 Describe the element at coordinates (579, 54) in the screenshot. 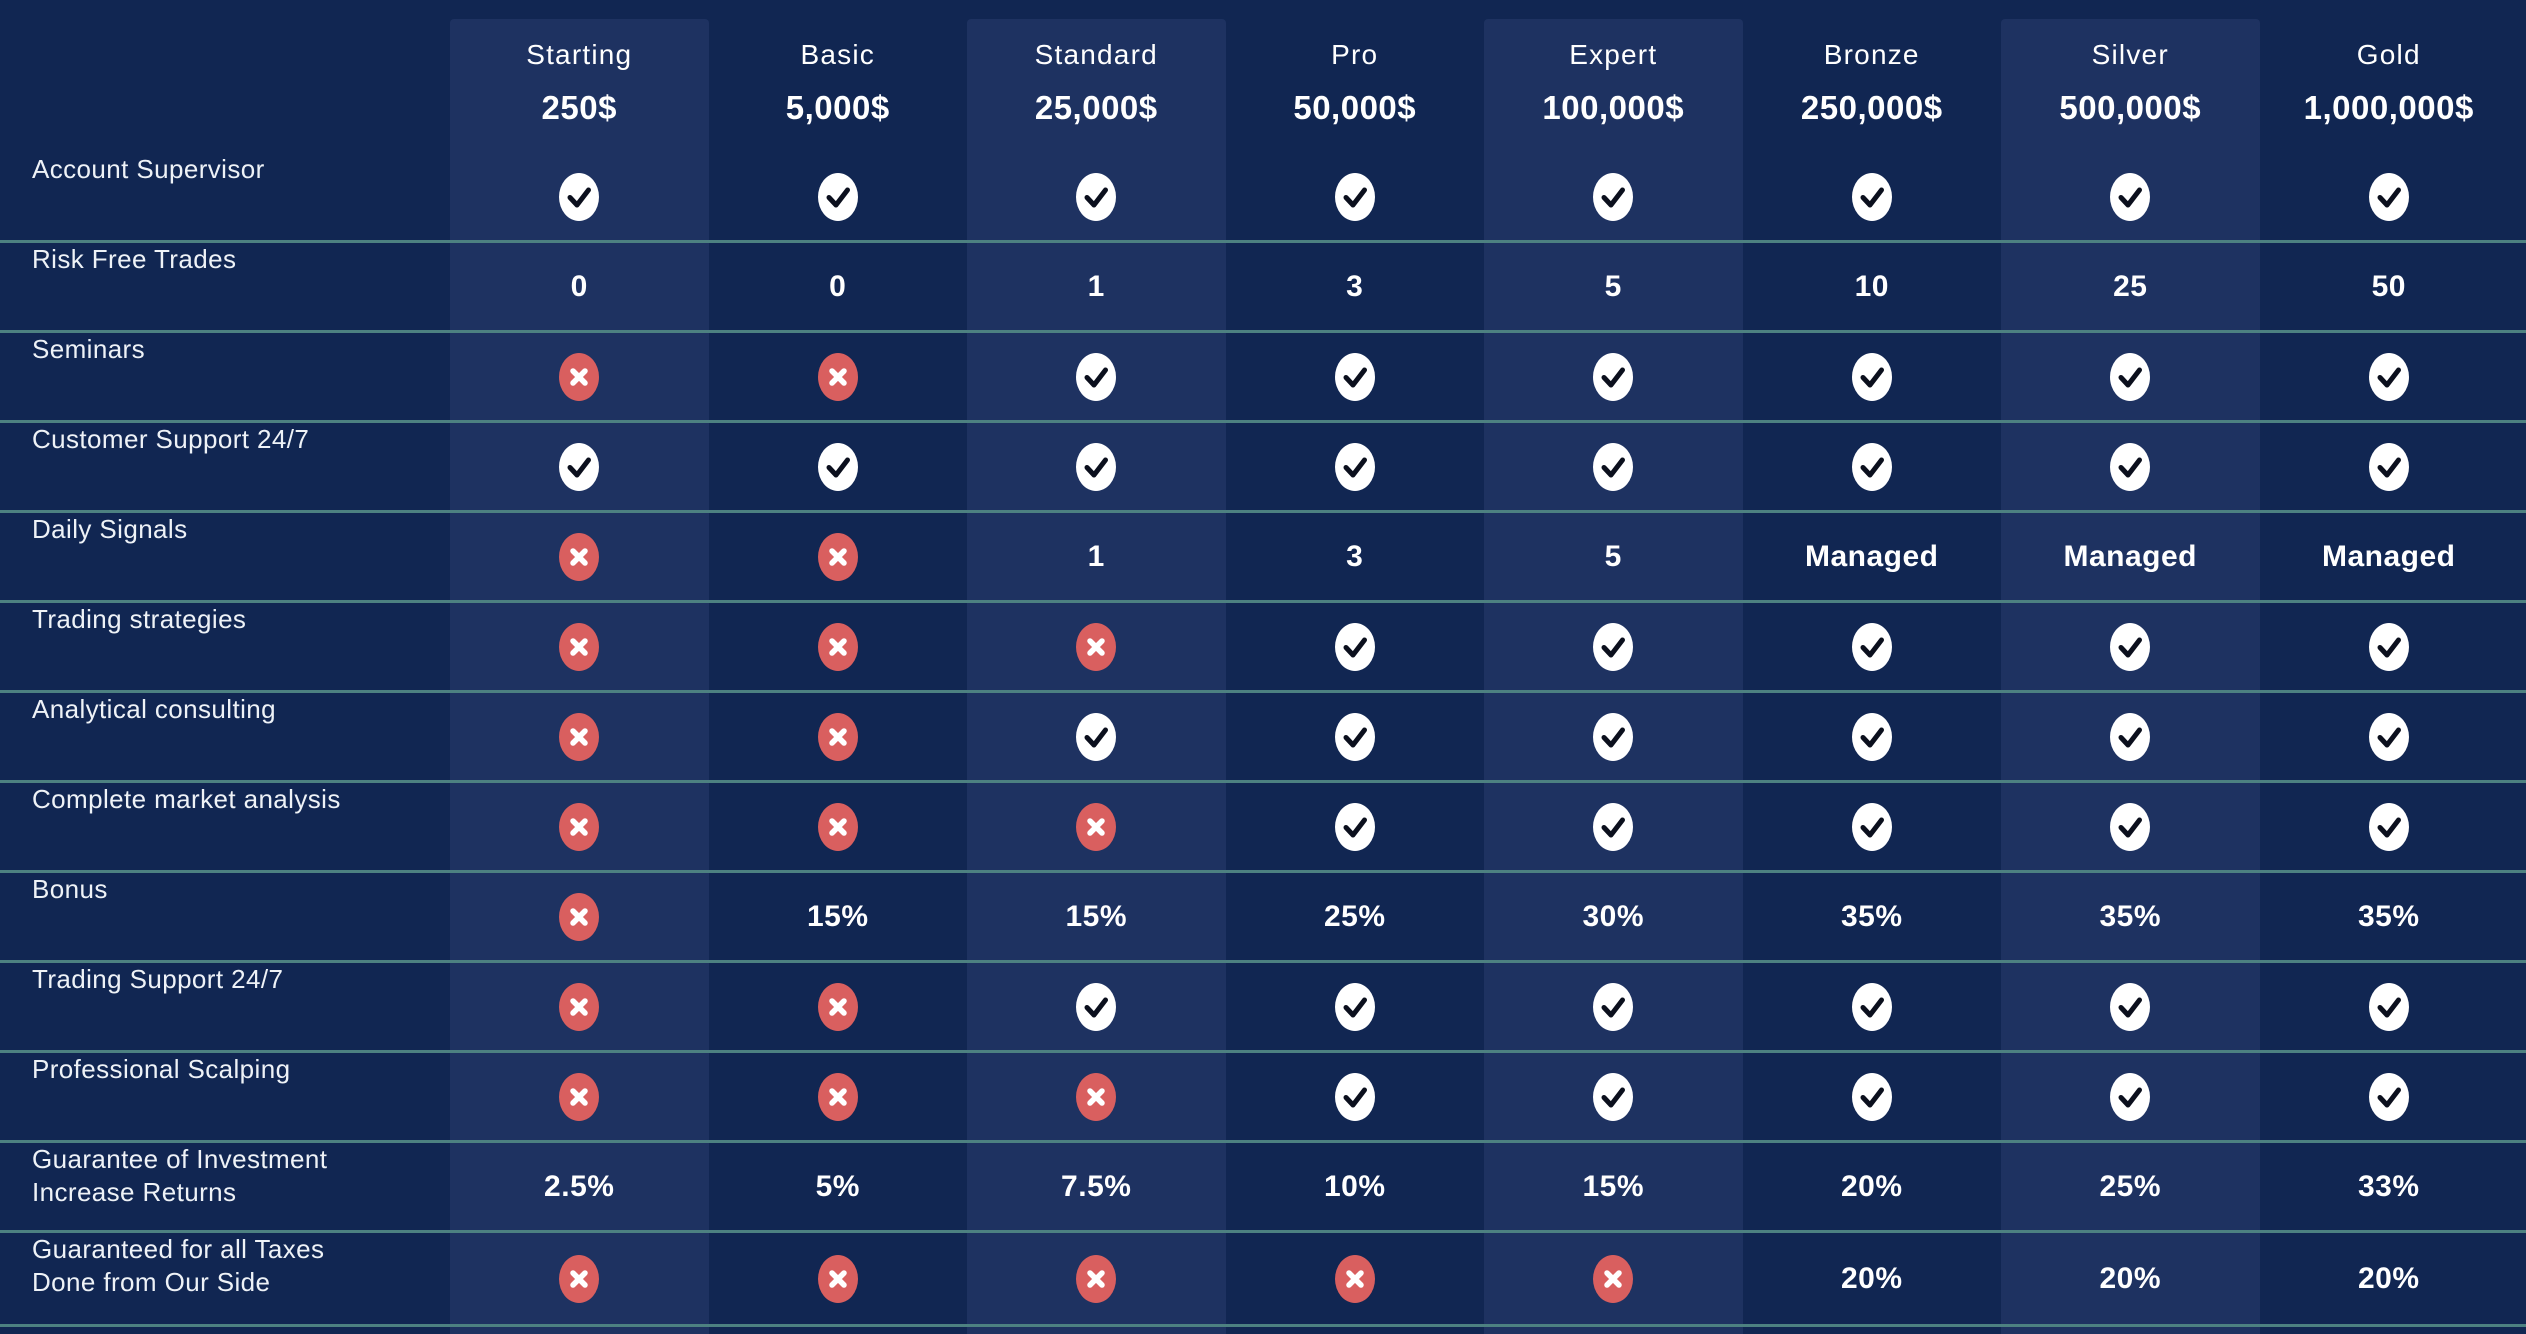

I see `plan-name: Starting` at that location.